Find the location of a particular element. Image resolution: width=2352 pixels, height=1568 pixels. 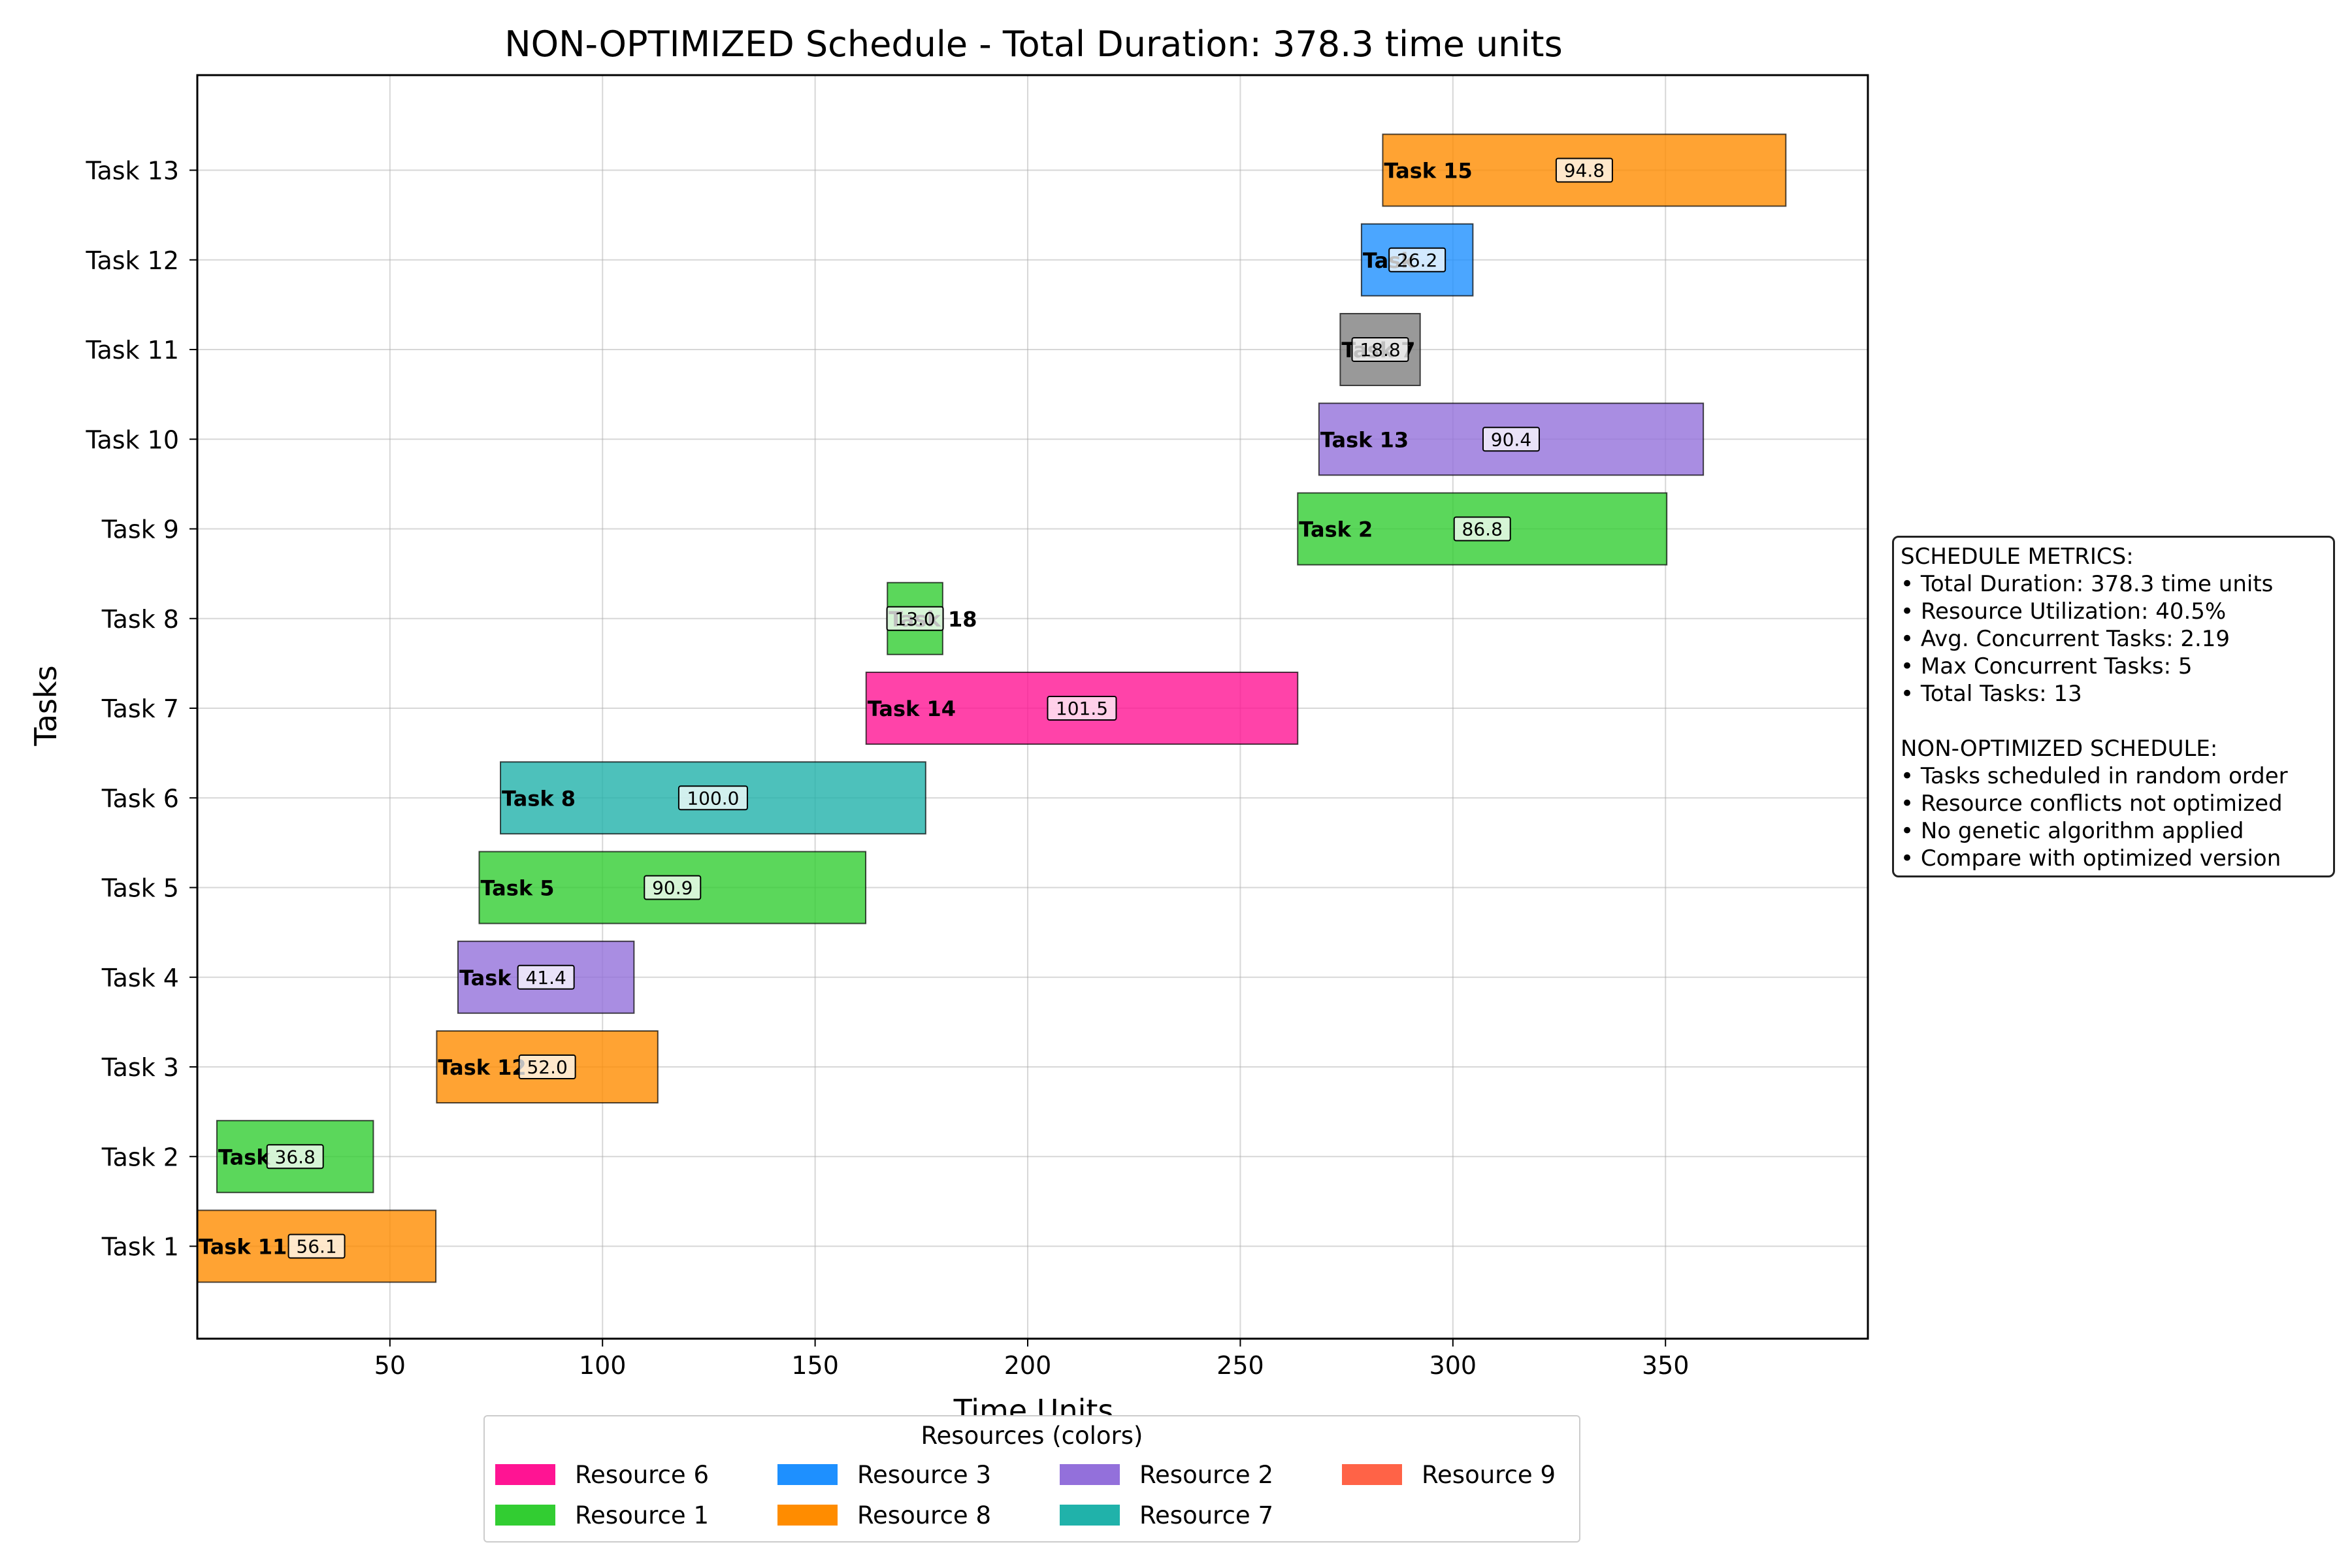

legend-item: Resource 1 is located at coordinates (636, 1515).